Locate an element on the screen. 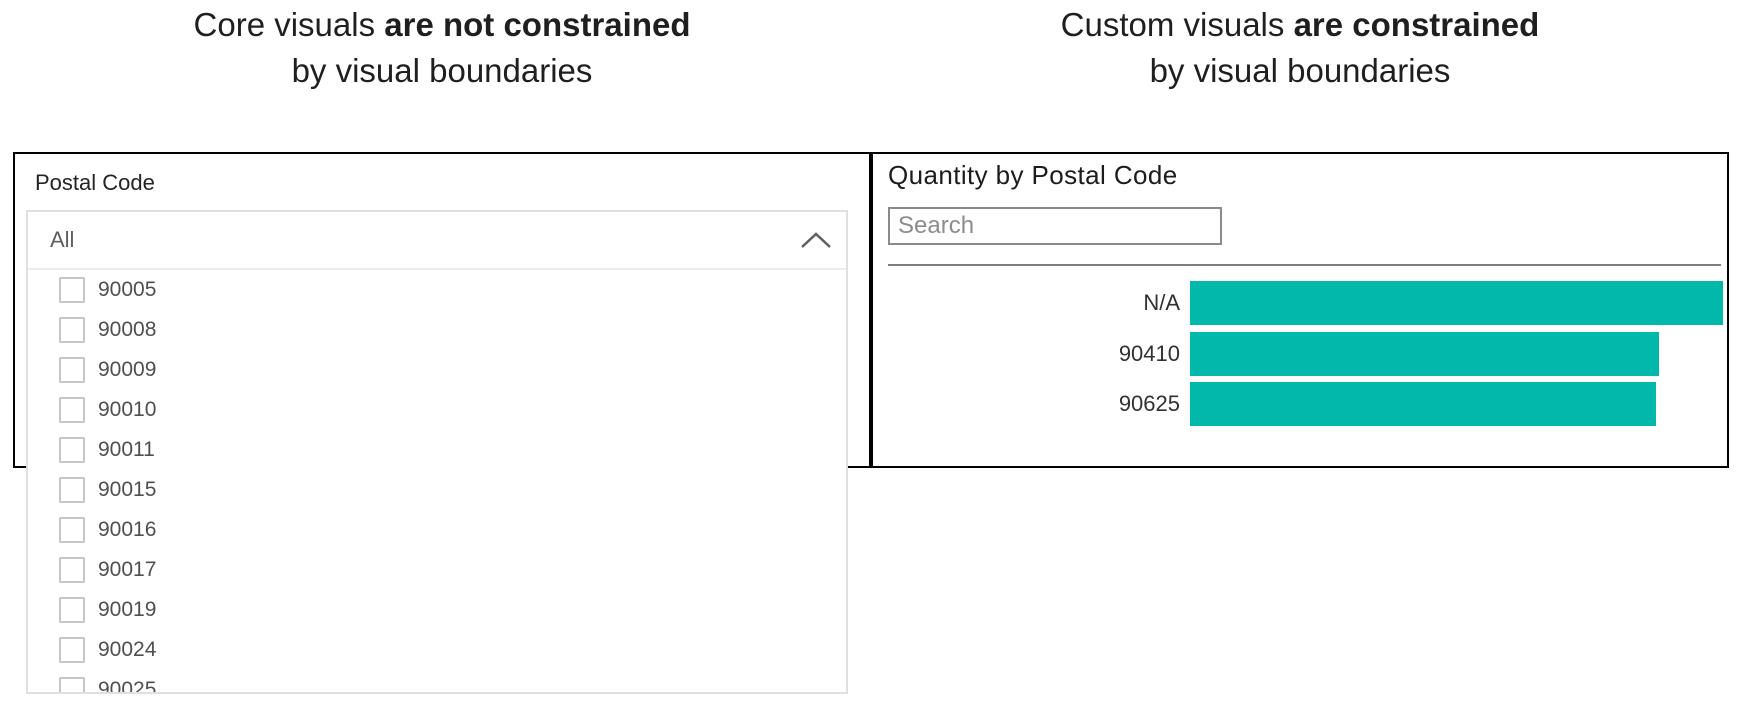 The height and width of the screenshot is (722, 1743). bar-row: N/A is located at coordinates (1300, 303).